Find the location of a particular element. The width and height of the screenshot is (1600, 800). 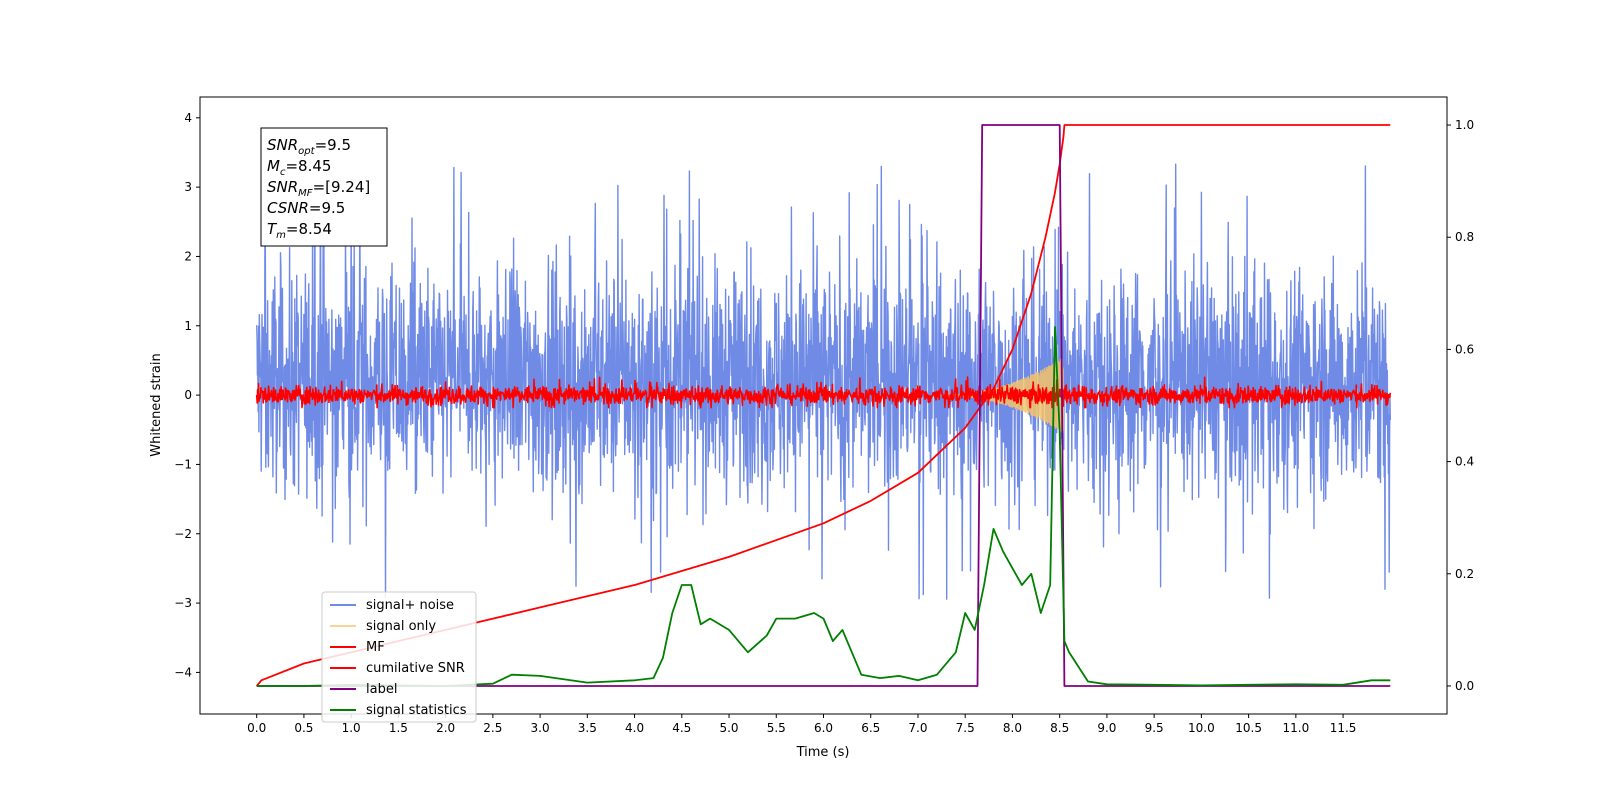

x-tick-label: 3.0 is located at coordinates (540, 728).